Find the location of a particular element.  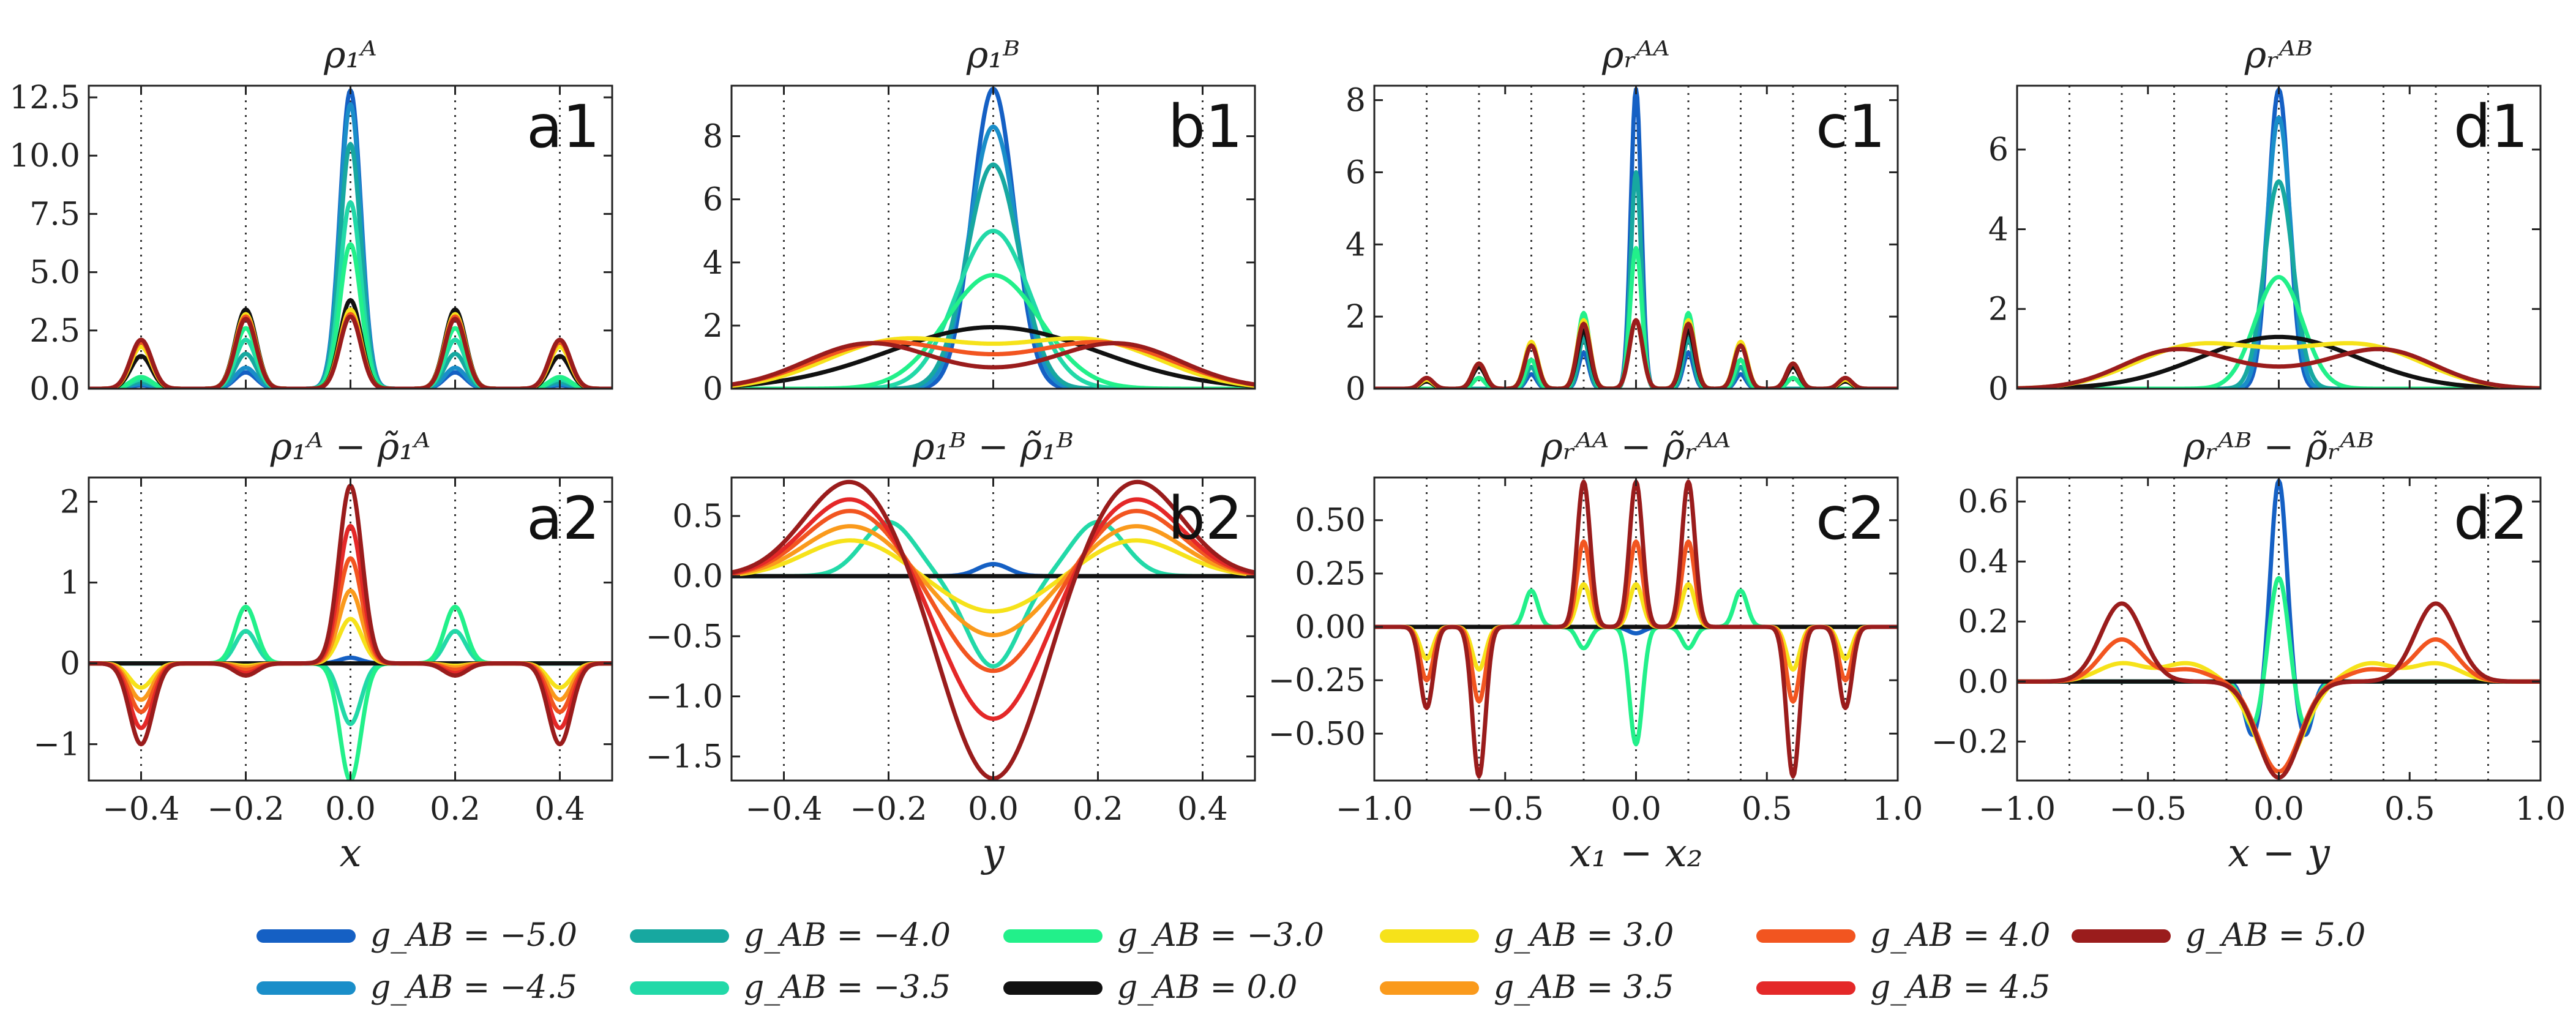

y-tick-label: 0.5 is located at coordinates (697, 516).